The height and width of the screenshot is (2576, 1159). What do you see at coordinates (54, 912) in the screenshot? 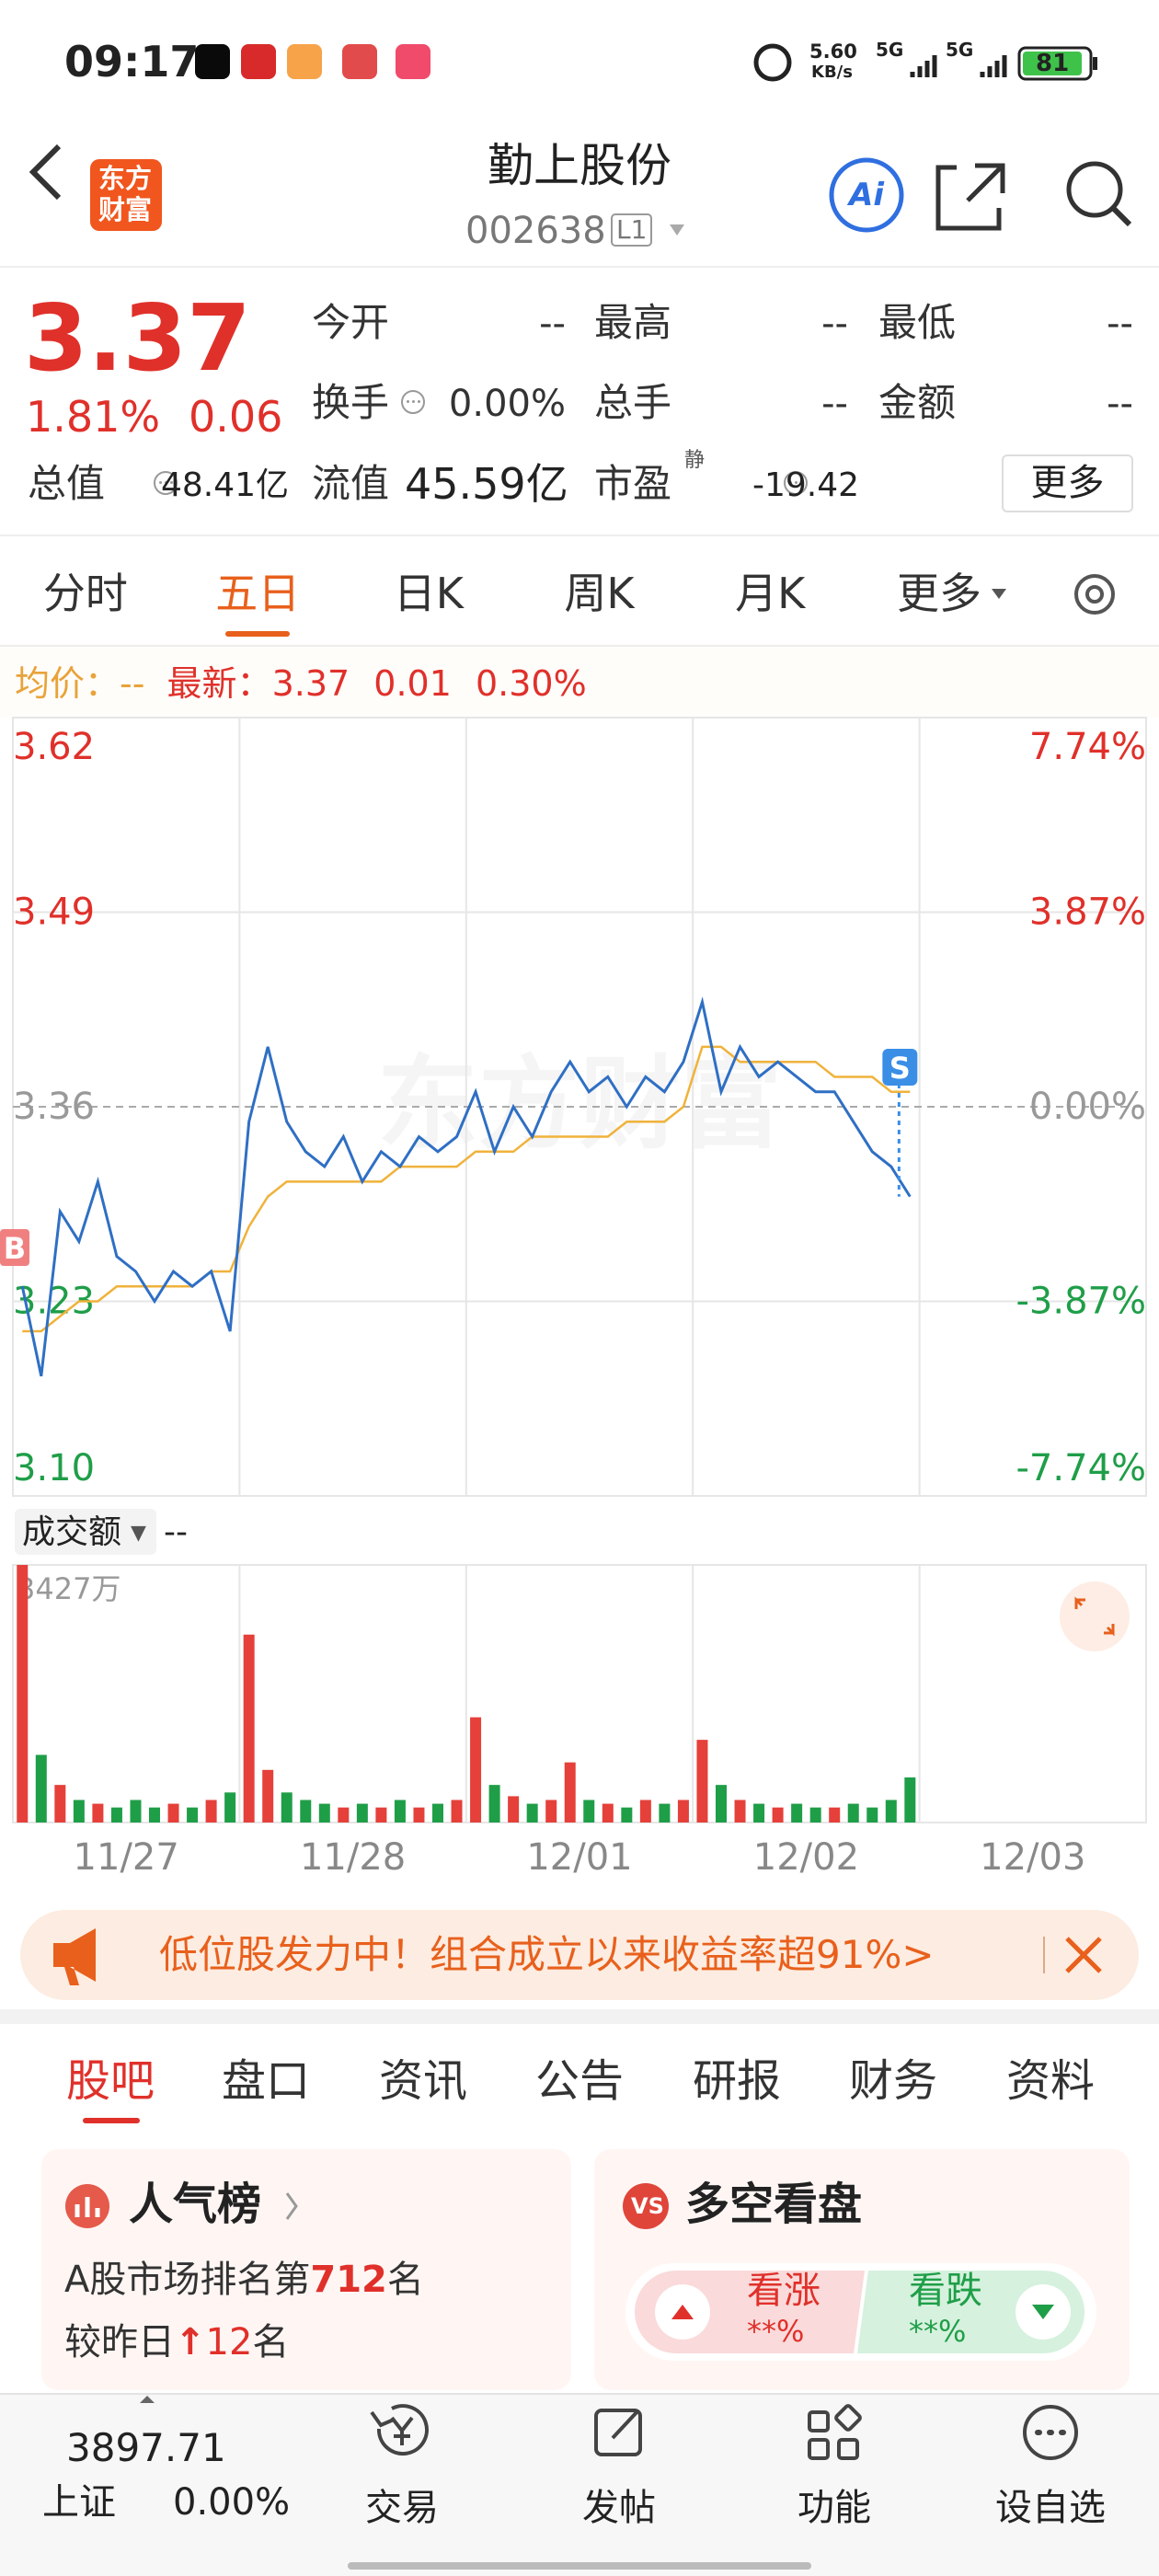
I see `y-tick-label: 3.49` at bounding box center [54, 912].